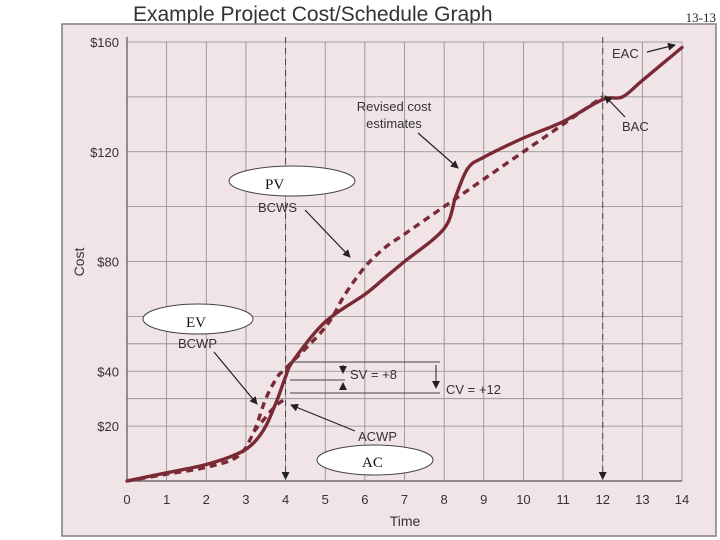 This screenshot has width=720, height=540. Describe the element at coordinates (196, 323) in the screenshot. I see `ev-label: EV` at that location.